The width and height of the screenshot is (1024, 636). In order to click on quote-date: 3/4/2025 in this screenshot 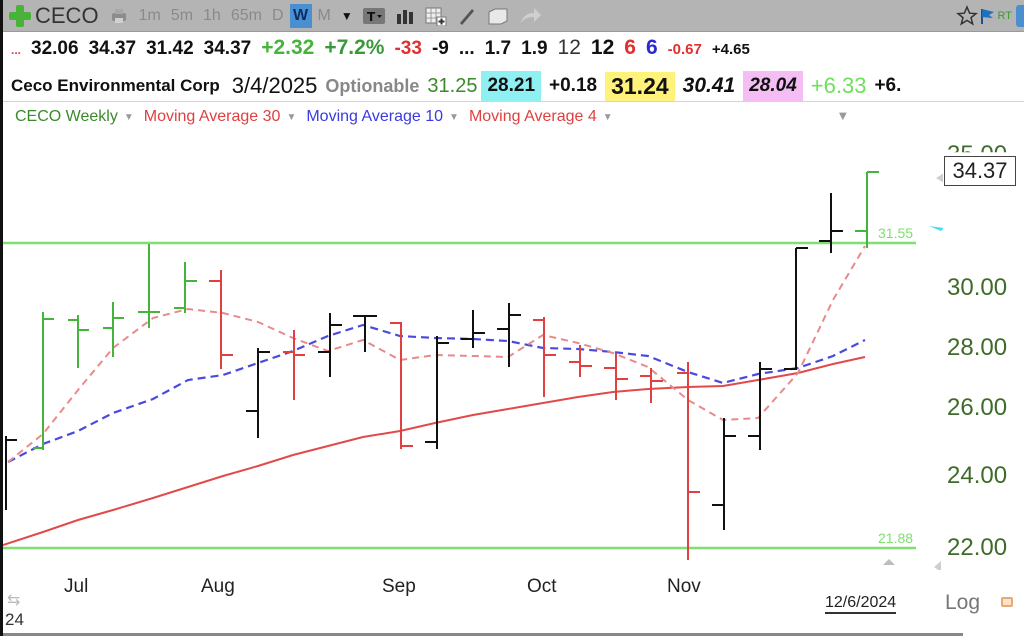, I will do `click(274, 85)`.